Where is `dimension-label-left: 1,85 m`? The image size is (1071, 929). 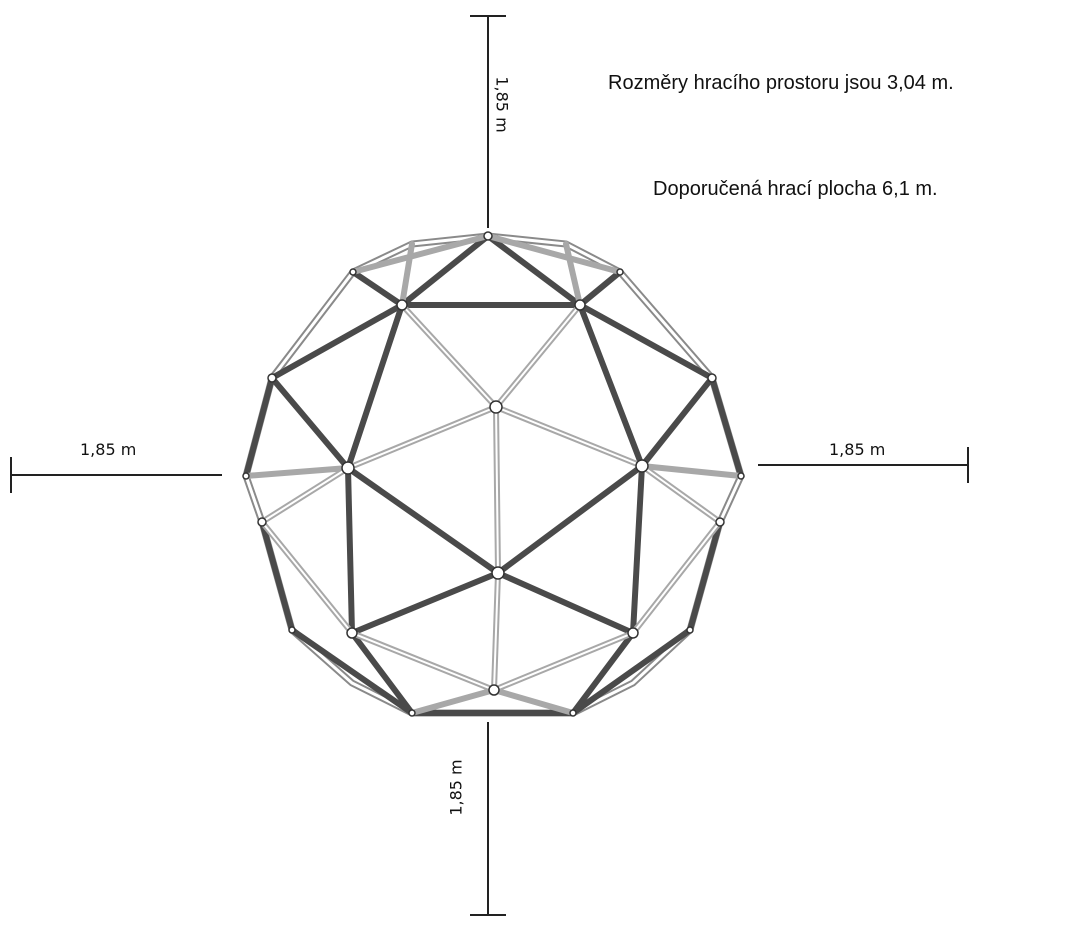 dimension-label-left: 1,85 m is located at coordinates (108, 449).